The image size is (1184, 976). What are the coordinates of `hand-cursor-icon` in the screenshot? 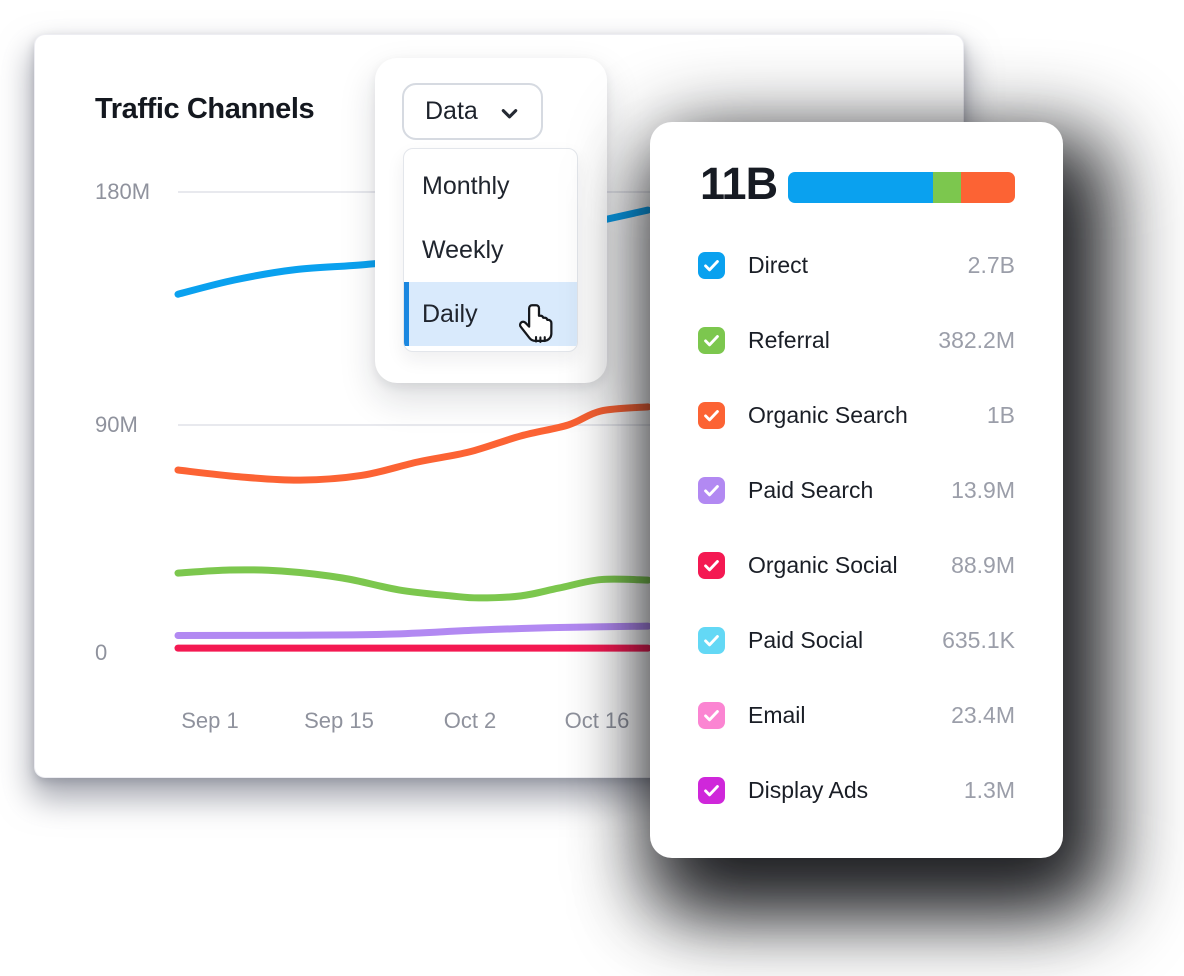 It's located at (535, 324).